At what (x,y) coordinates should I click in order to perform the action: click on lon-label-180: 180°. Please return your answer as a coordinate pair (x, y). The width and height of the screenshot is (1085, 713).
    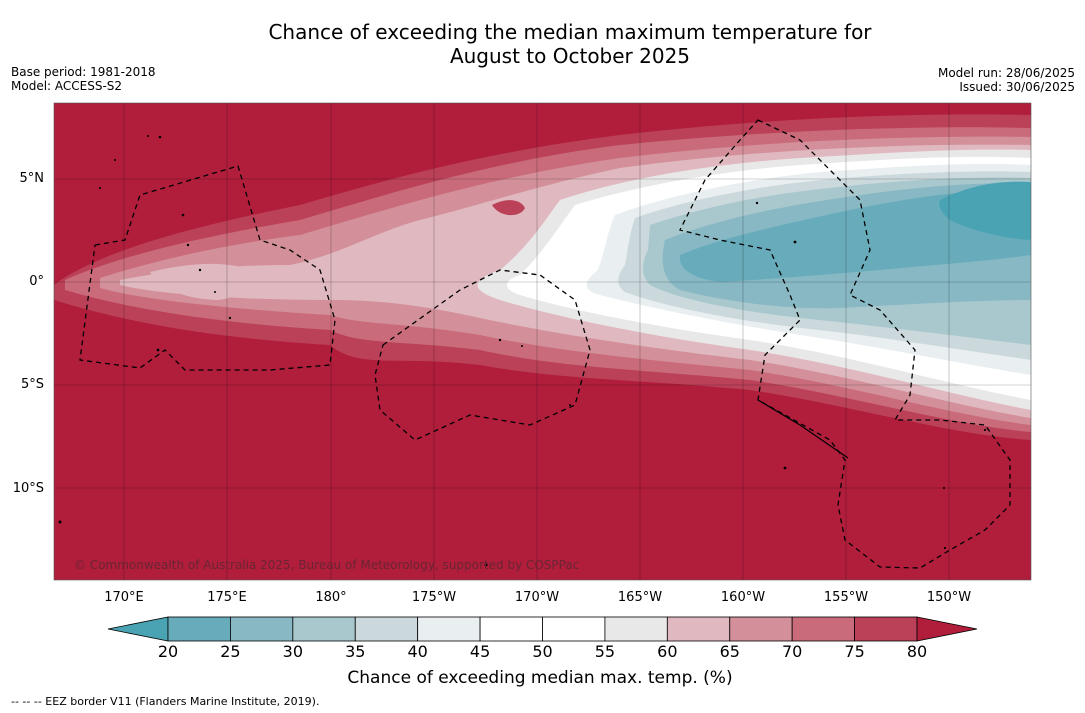
    Looking at the image, I should click on (331, 597).